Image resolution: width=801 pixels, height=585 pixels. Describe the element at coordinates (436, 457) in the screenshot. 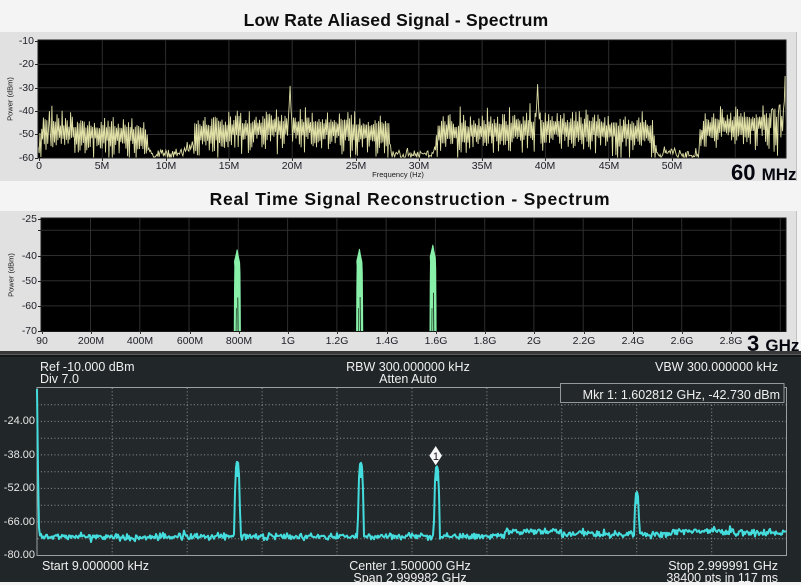

I see `svg-text: 1` at that location.